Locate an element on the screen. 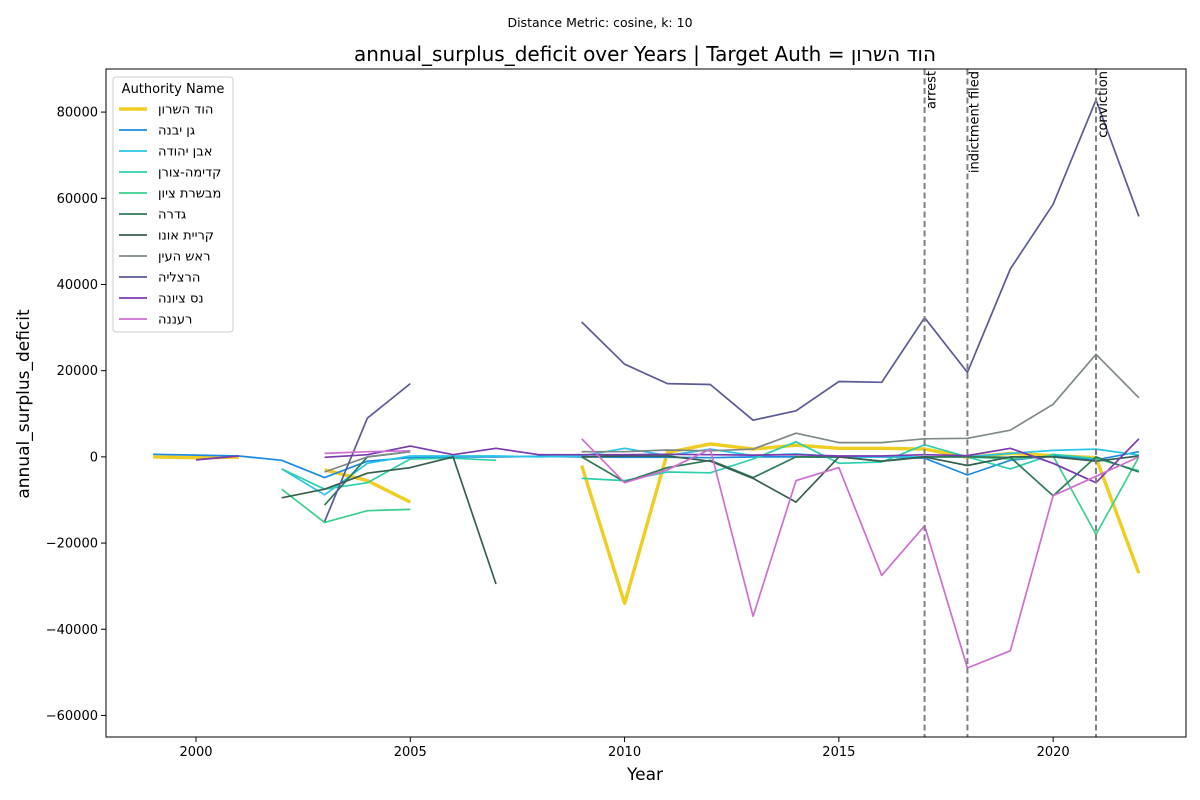 This screenshot has width=1200, height=800. legend-box is located at coordinates (173, 204).